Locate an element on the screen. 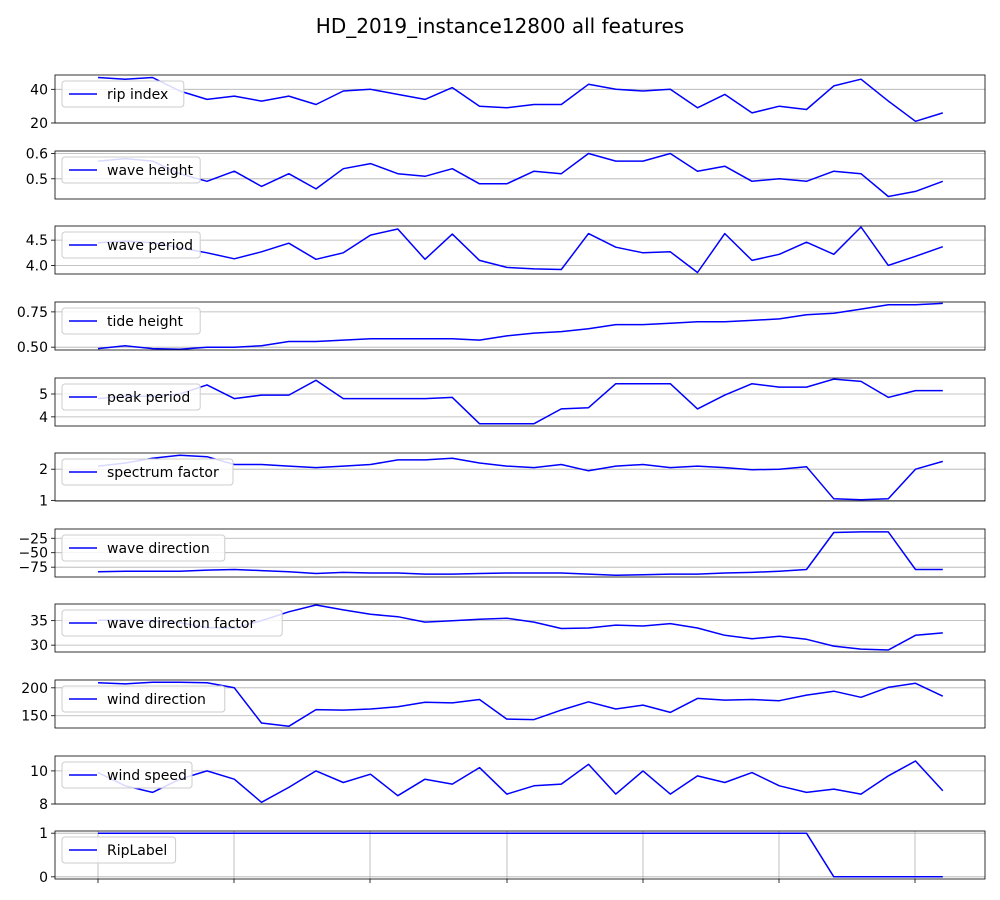  legend-label: spectrum factor is located at coordinates (163, 473).